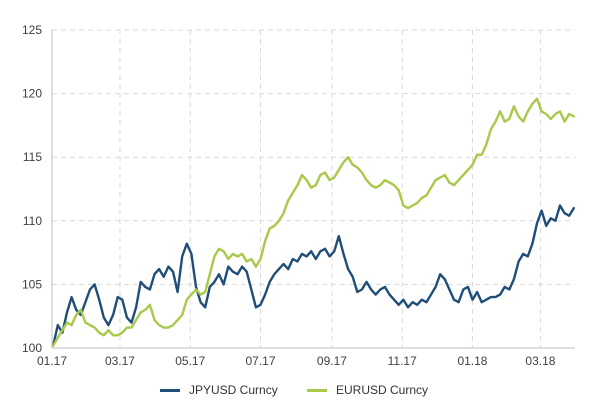 The height and width of the screenshot is (410, 600). I want to click on y-tick-label: 105, so click(32, 284).